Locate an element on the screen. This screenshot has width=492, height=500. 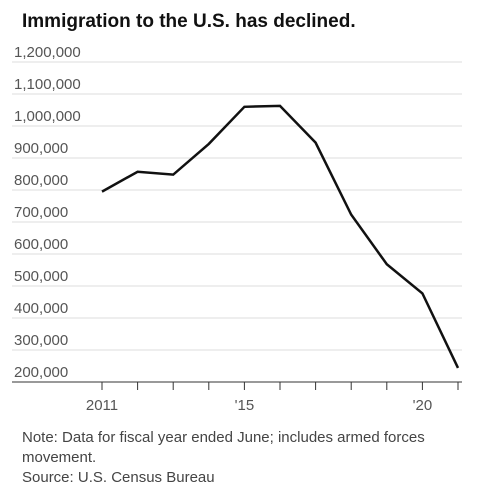
chart-title: Immigration to the U.S. has declined. is located at coordinates (189, 21).